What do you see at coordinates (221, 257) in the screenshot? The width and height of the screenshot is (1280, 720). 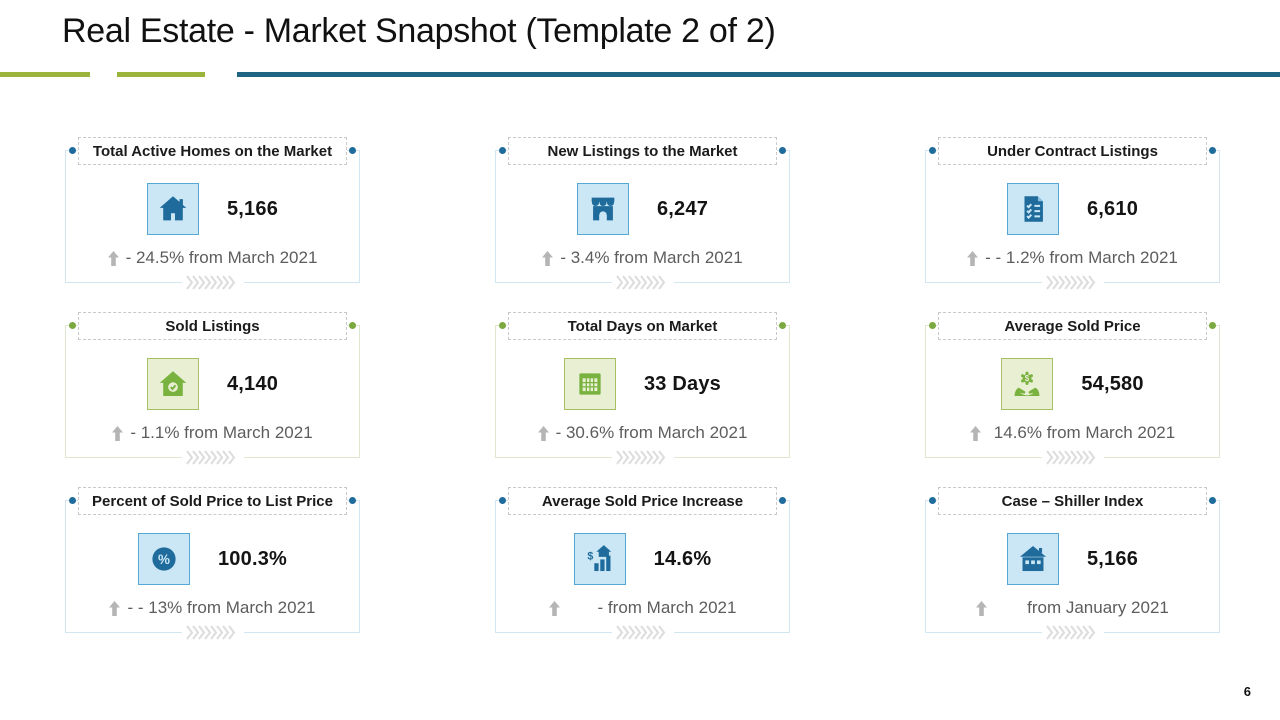 I see `change-text: - 24.5% from March 2021` at bounding box center [221, 257].